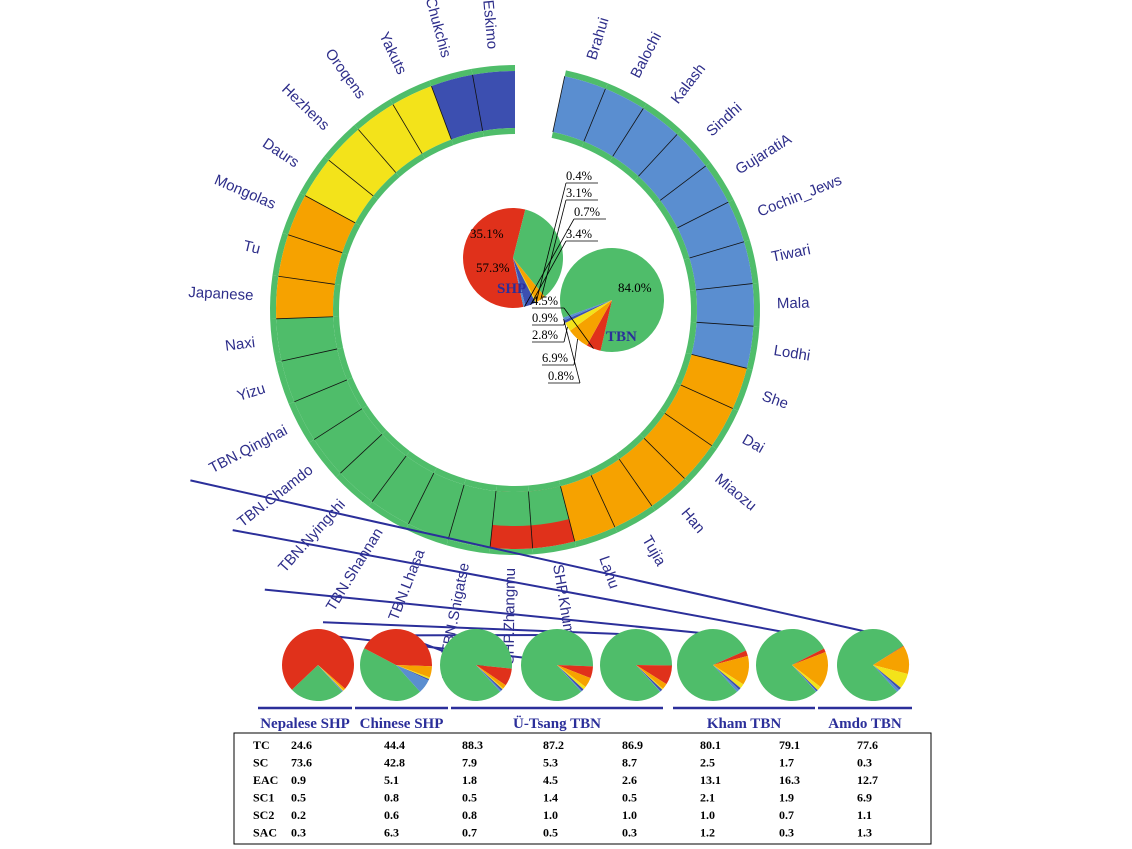  Describe the element at coordinates (888, 655) in the screenshot. I see `small-pie-tbn-qinghai-slice-sc` at that location.